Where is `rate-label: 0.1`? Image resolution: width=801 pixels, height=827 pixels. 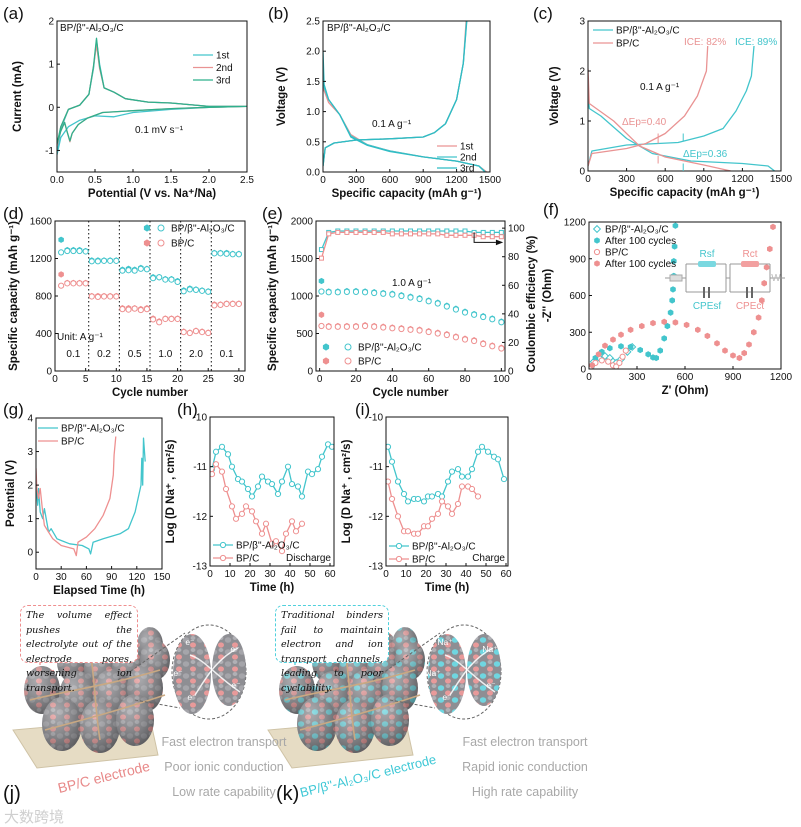 rate-label: 0.1 is located at coordinates (227, 354).